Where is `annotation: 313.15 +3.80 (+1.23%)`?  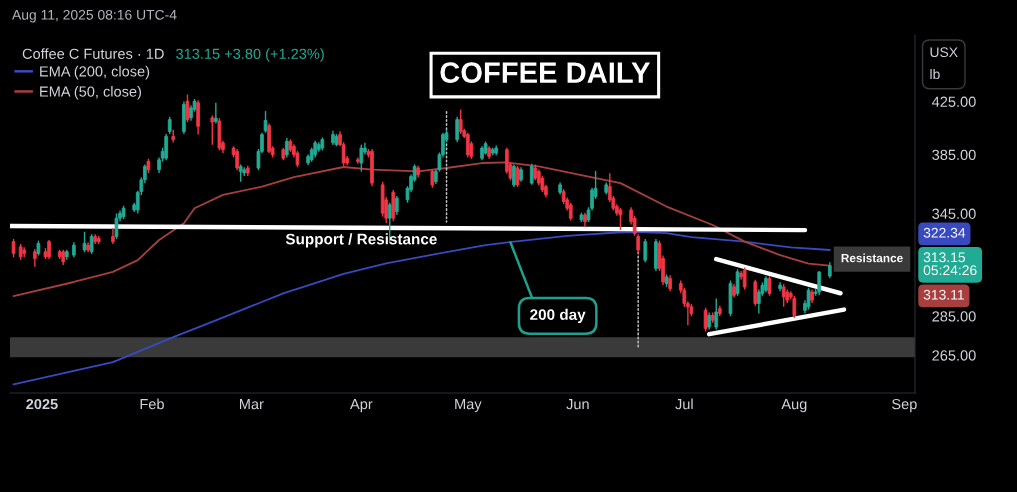
annotation: 313.15 +3.80 (+1.23%) is located at coordinates (250, 55).